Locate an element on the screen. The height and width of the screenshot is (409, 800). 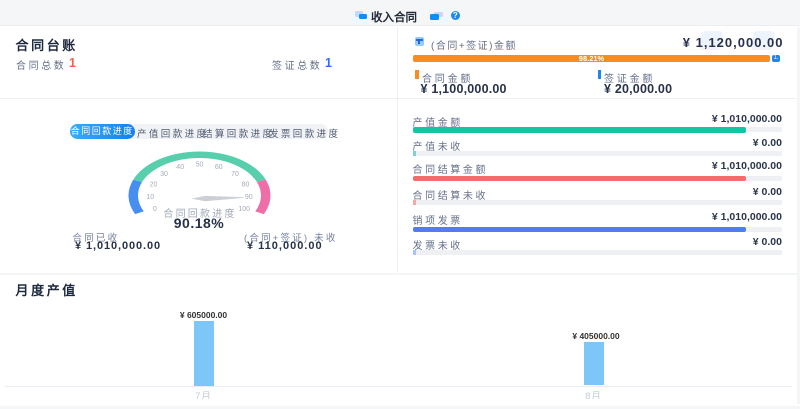
svg-text: 20 is located at coordinates (154, 185).